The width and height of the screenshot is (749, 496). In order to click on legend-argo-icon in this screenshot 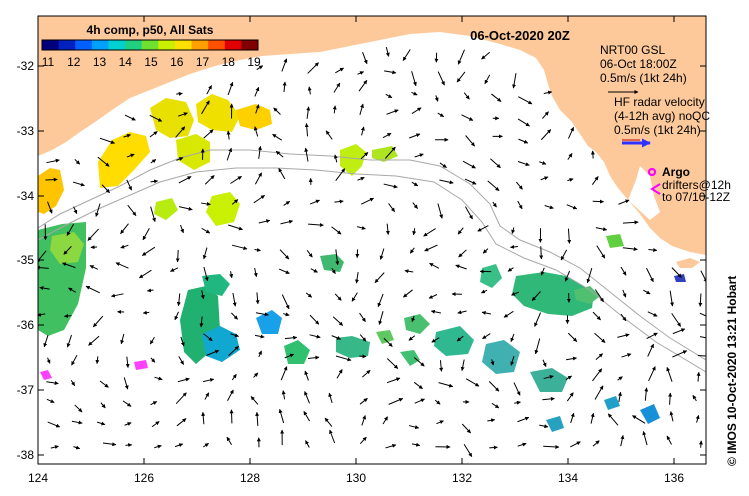, I will do `click(652, 172)`.